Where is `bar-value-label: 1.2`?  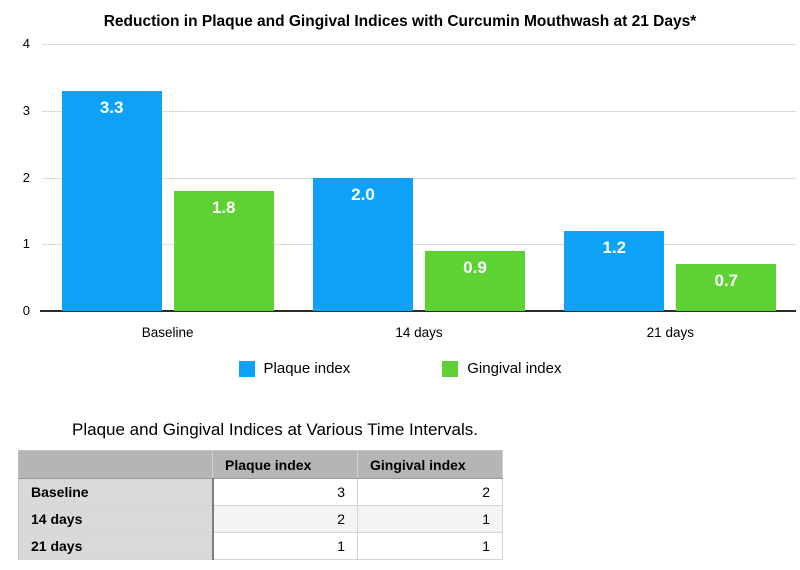 bar-value-label: 1.2 is located at coordinates (614, 247).